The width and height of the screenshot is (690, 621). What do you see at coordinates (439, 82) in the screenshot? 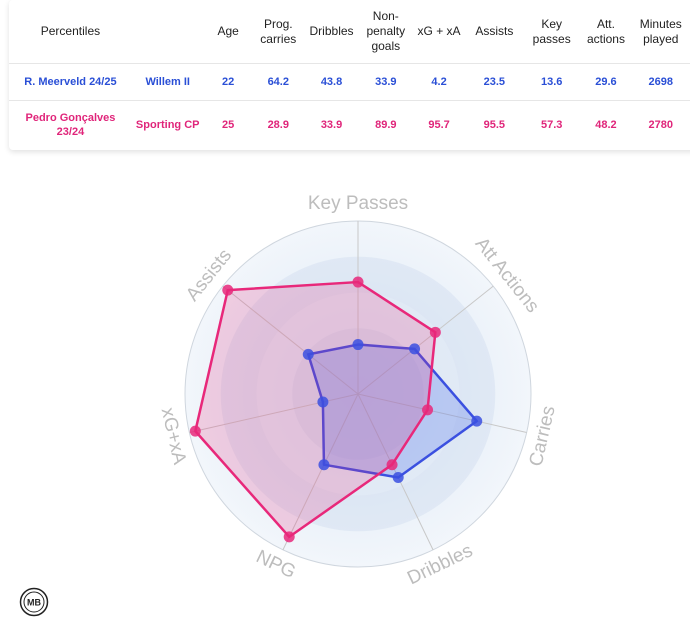
I see `cell-xg-xa: 4.2` at bounding box center [439, 82].